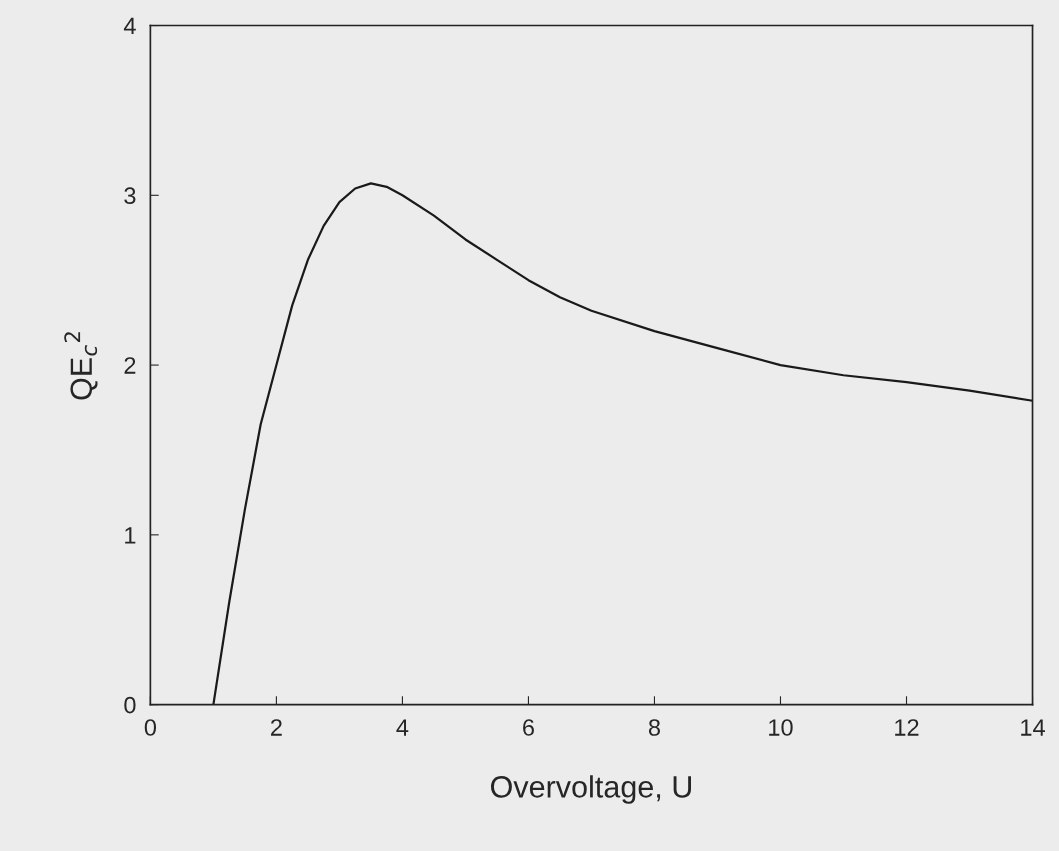 The height and width of the screenshot is (851, 1059). Describe the element at coordinates (130, 535) in the screenshot. I see `y-tick-label: 1` at that location.